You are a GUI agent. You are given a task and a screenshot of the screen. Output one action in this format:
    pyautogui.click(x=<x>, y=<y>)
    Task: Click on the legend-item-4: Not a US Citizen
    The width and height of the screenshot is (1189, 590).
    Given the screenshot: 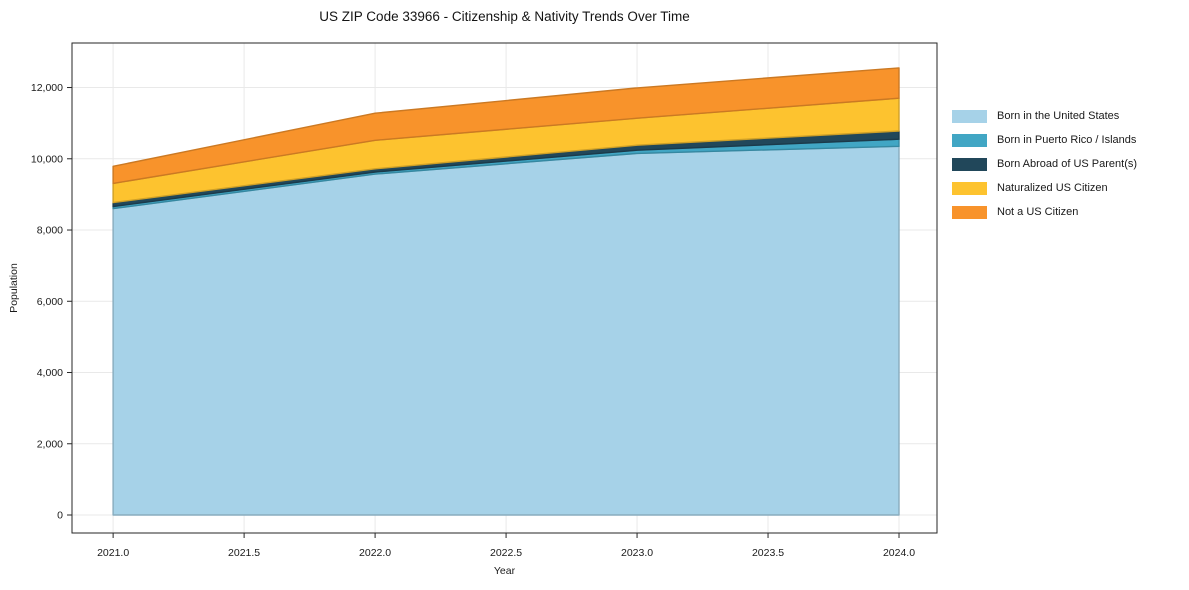 What is the action you would take?
    pyautogui.click(x=1044, y=212)
    